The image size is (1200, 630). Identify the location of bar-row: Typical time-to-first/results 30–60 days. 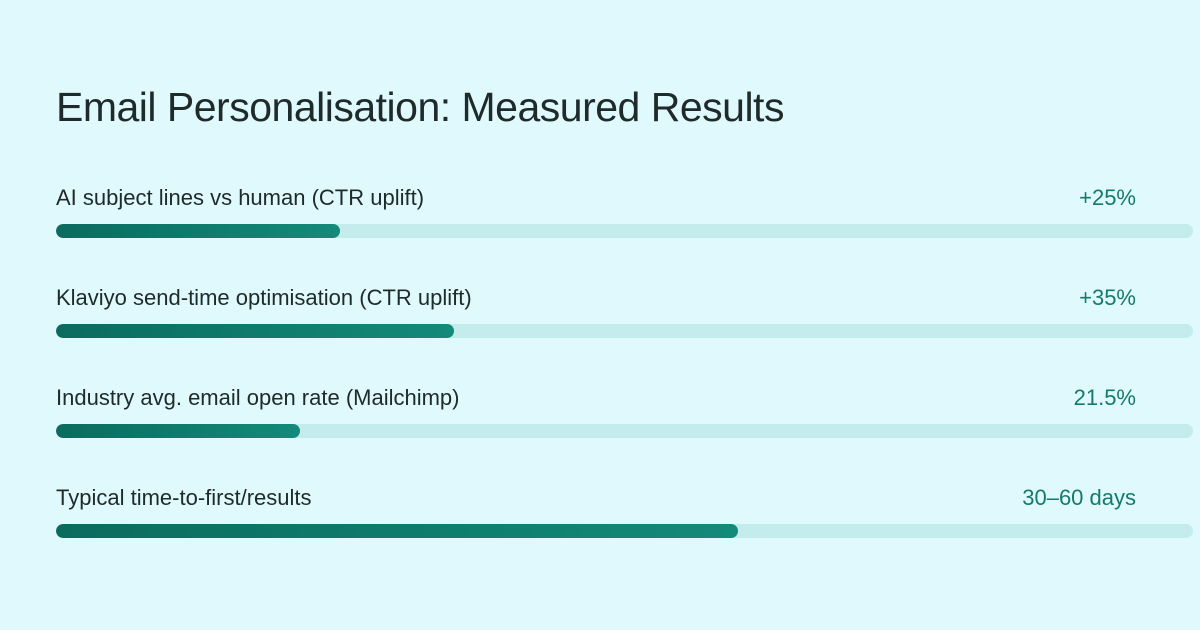
(600, 519).